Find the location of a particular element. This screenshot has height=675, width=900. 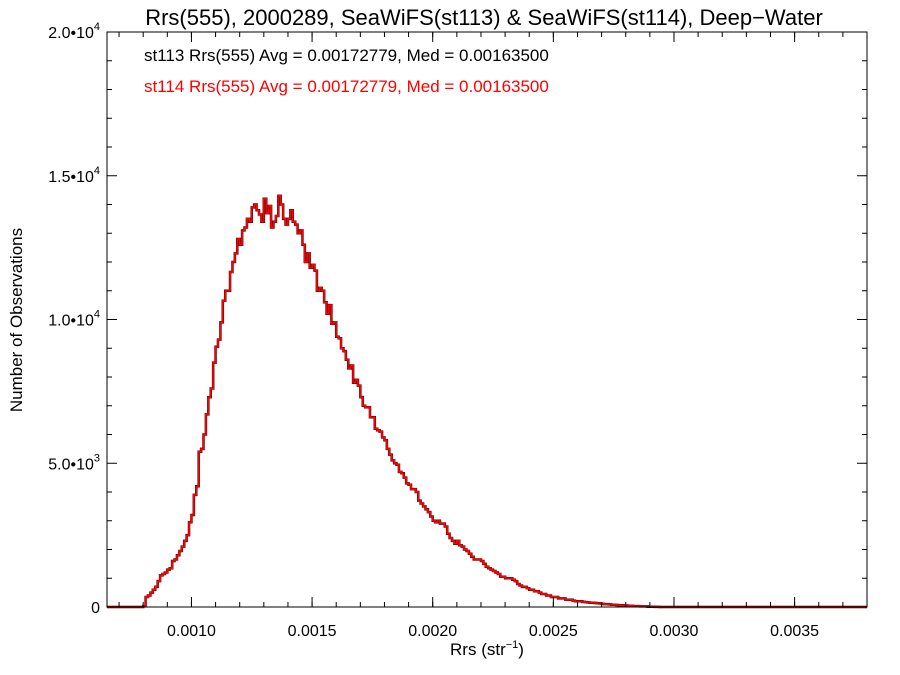

y-tick-label: 1.0•104 is located at coordinates (74, 319).